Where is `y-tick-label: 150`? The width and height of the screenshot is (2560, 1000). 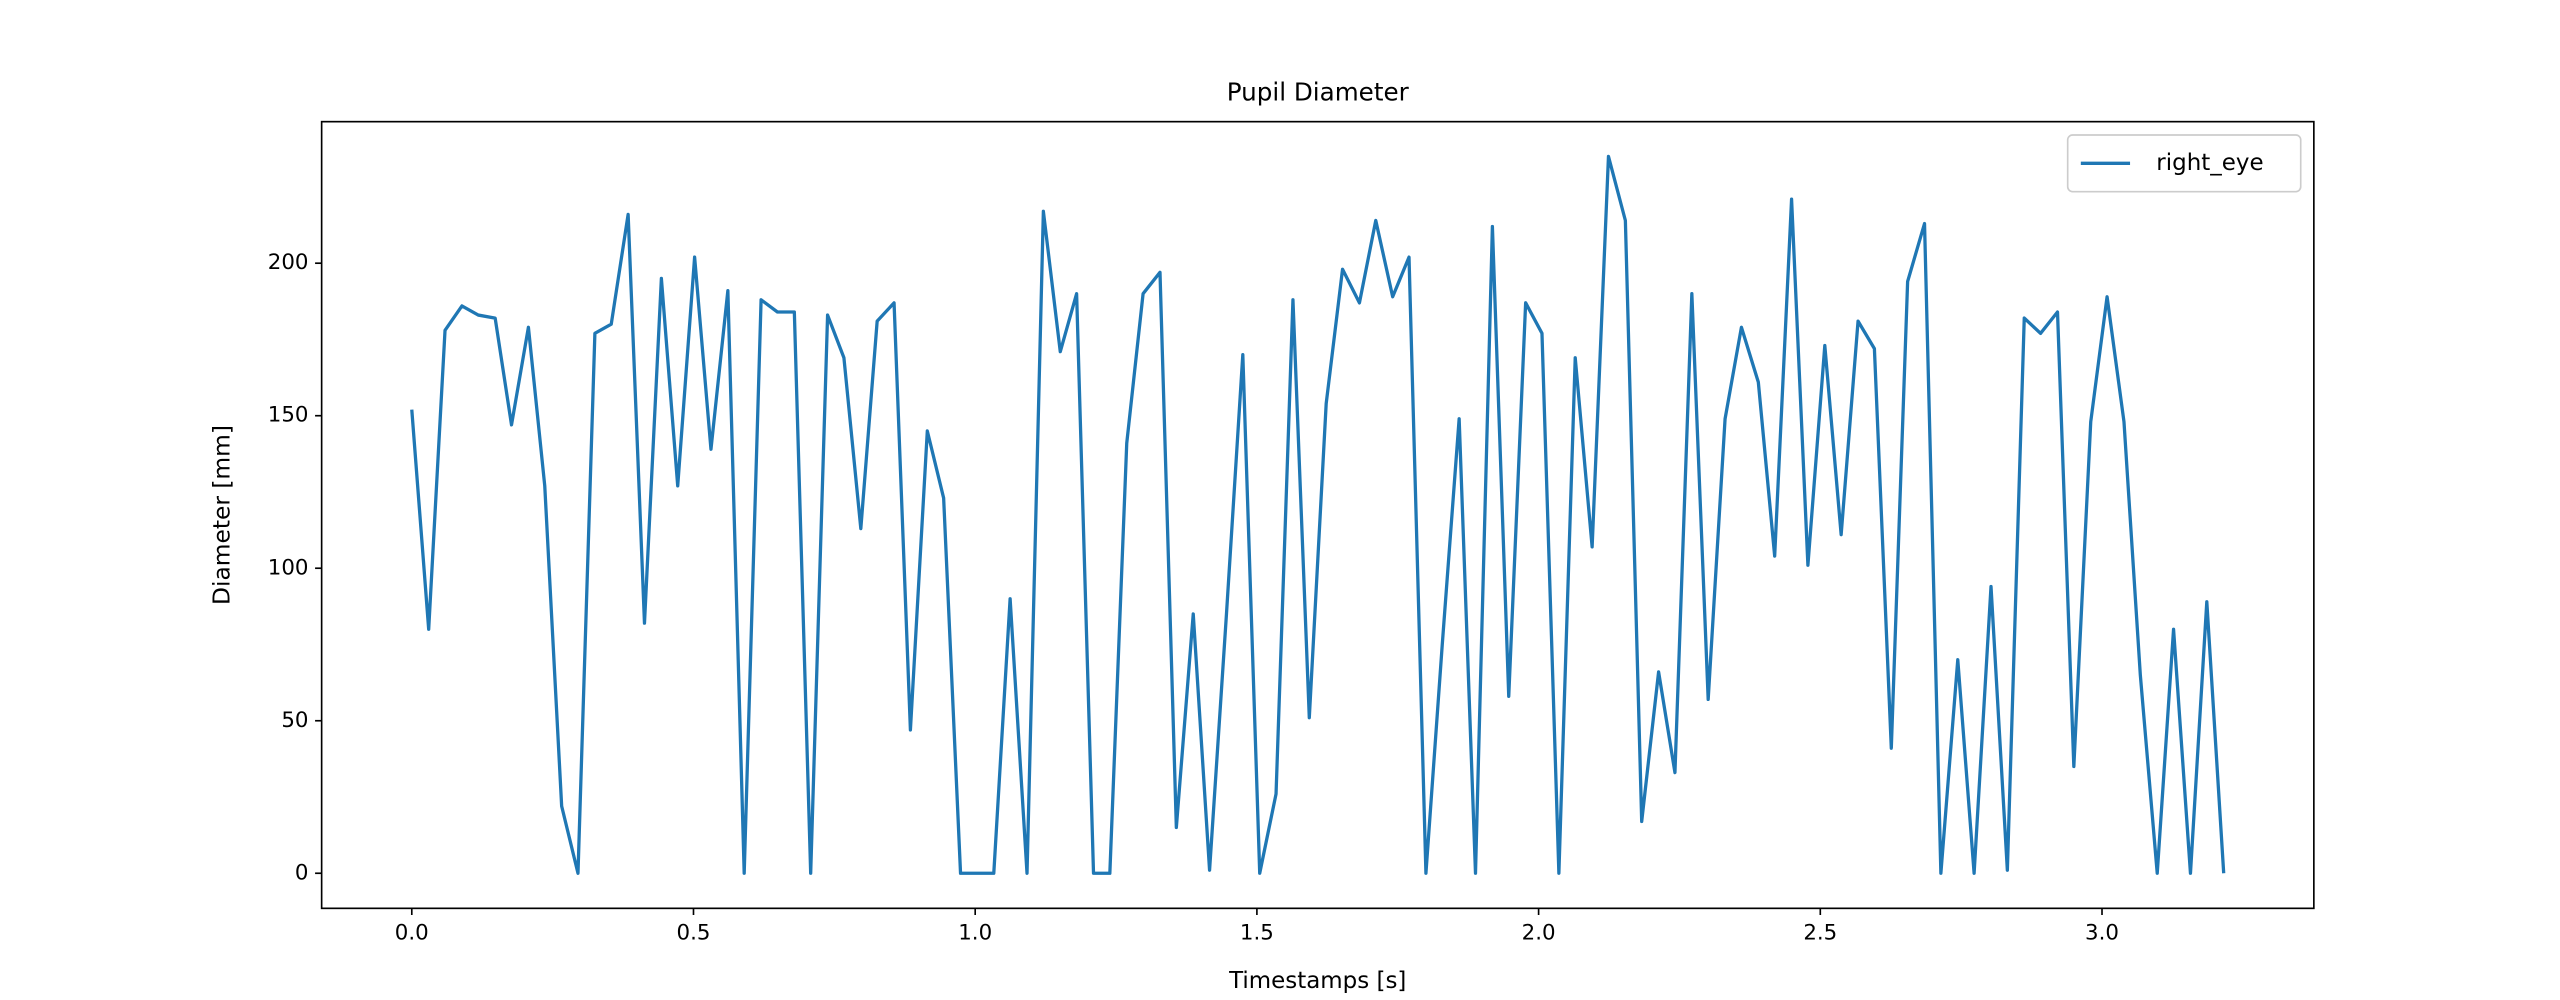 y-tick-label: 150 is located at coordinates (288, 415).